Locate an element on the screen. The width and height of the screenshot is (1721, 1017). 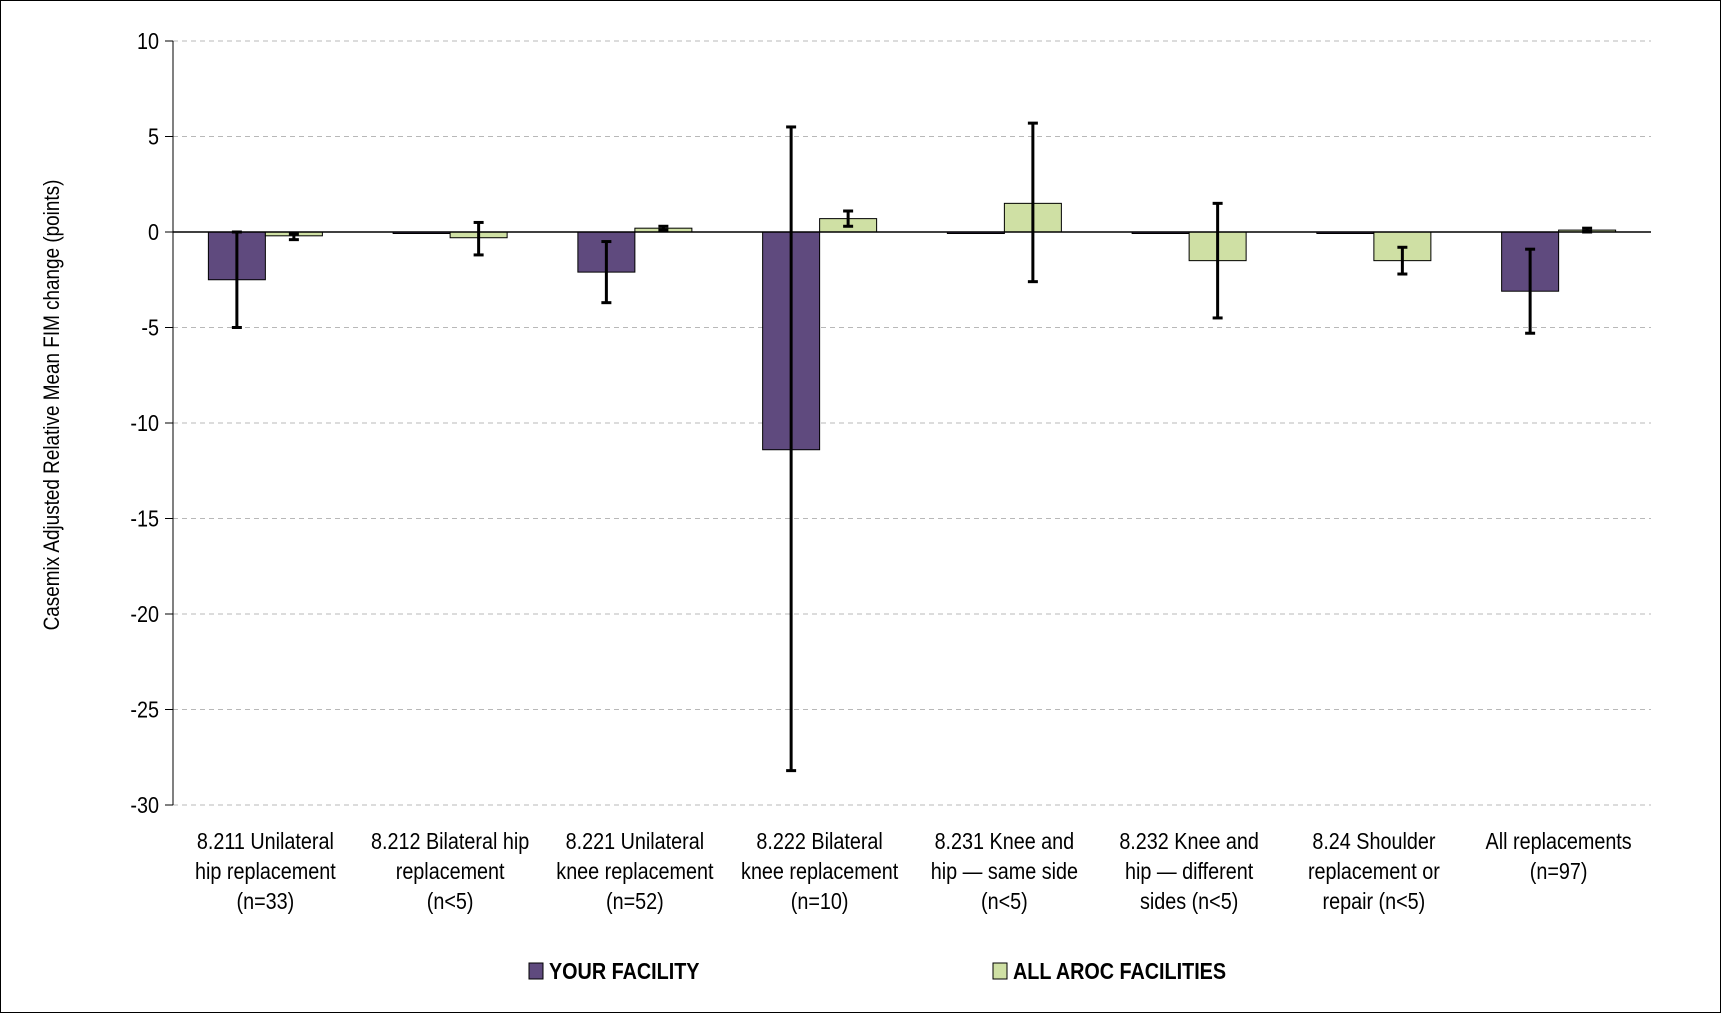
y-tick-label: 5 is located at coordinates (153, 137).